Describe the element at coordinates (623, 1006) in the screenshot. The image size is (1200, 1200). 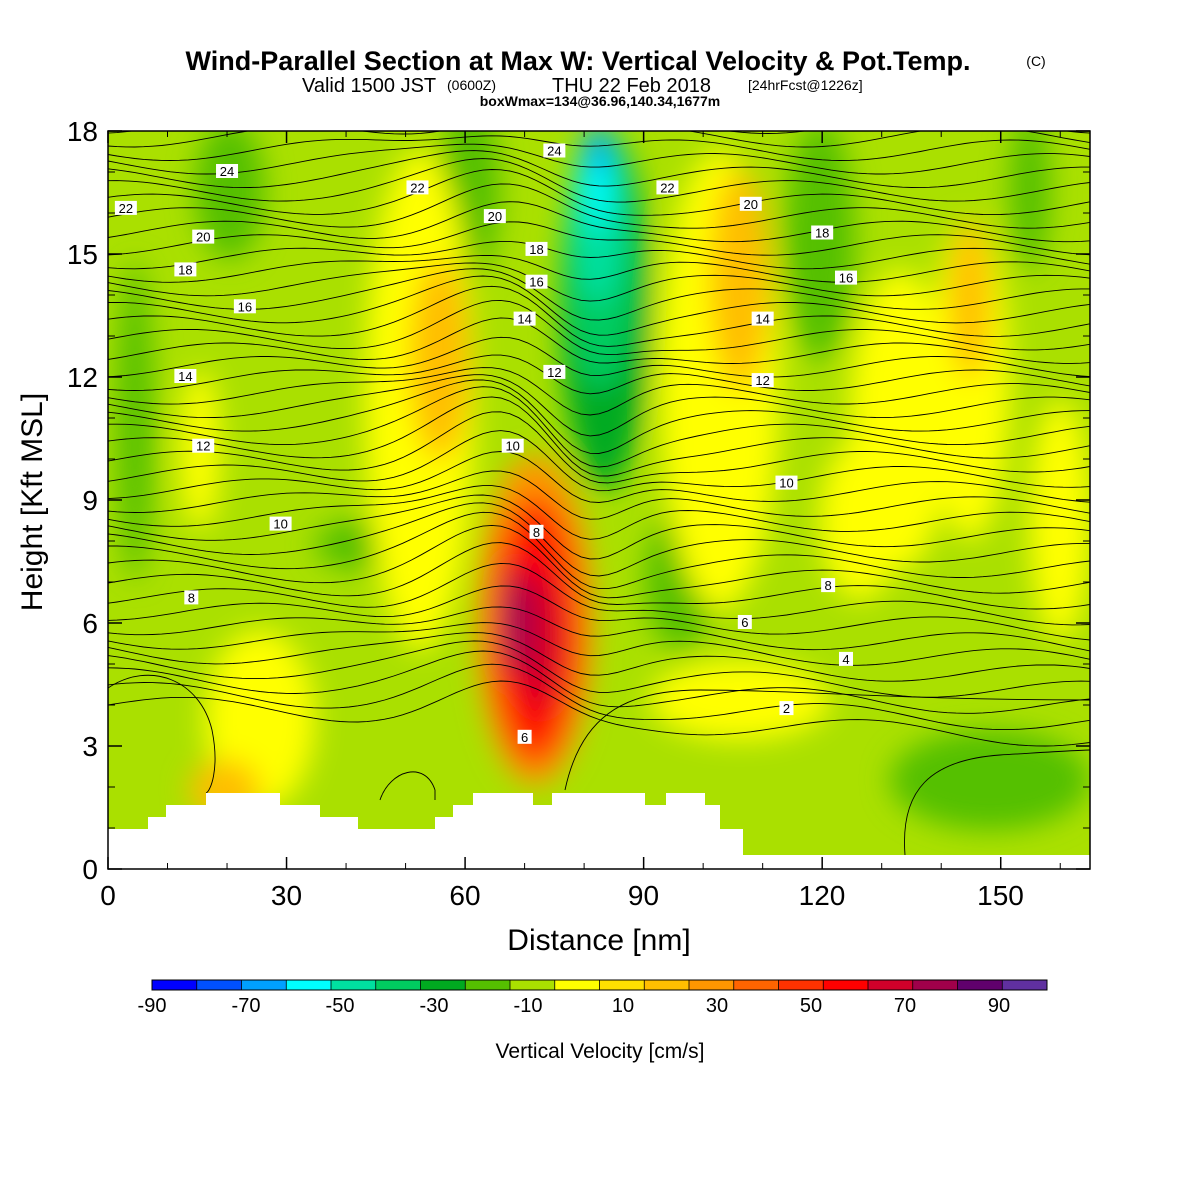
I see `colorbar-tick-label: 10` at that location.